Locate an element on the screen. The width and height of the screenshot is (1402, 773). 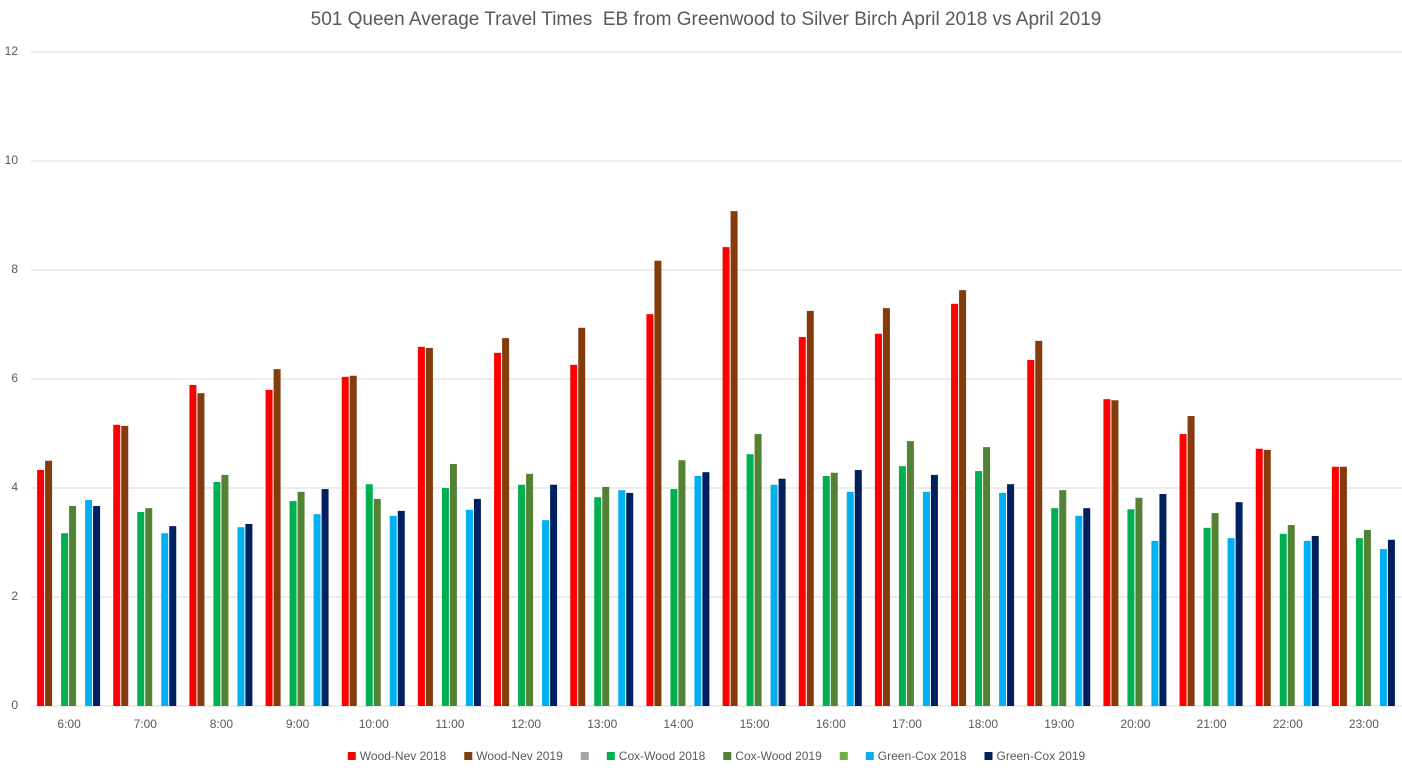
x-tick-label: 23:00 is located at coordinates (1364, 724).